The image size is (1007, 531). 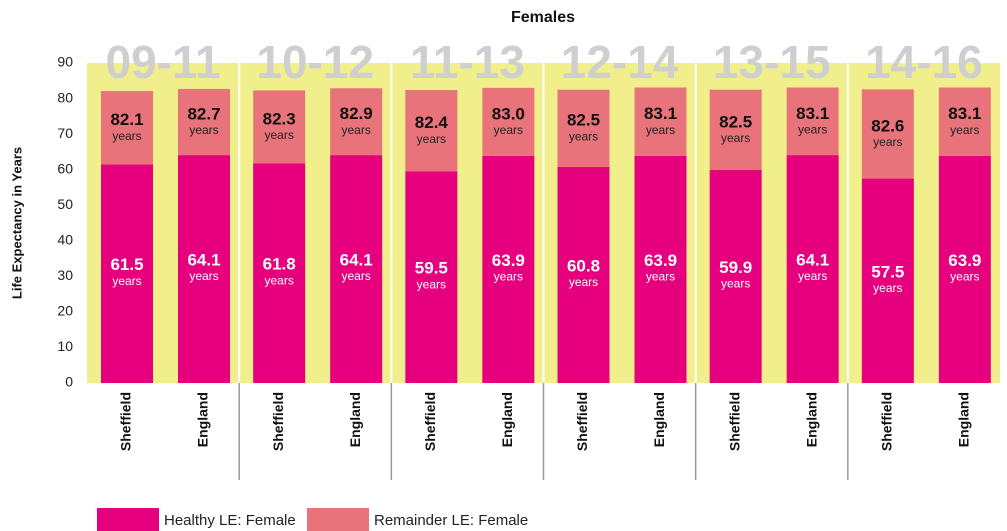 What do you see at coordinates (431, 268) in the screenshot?
I see `healthy-label: 59.5` at bounding box center [431, 268].